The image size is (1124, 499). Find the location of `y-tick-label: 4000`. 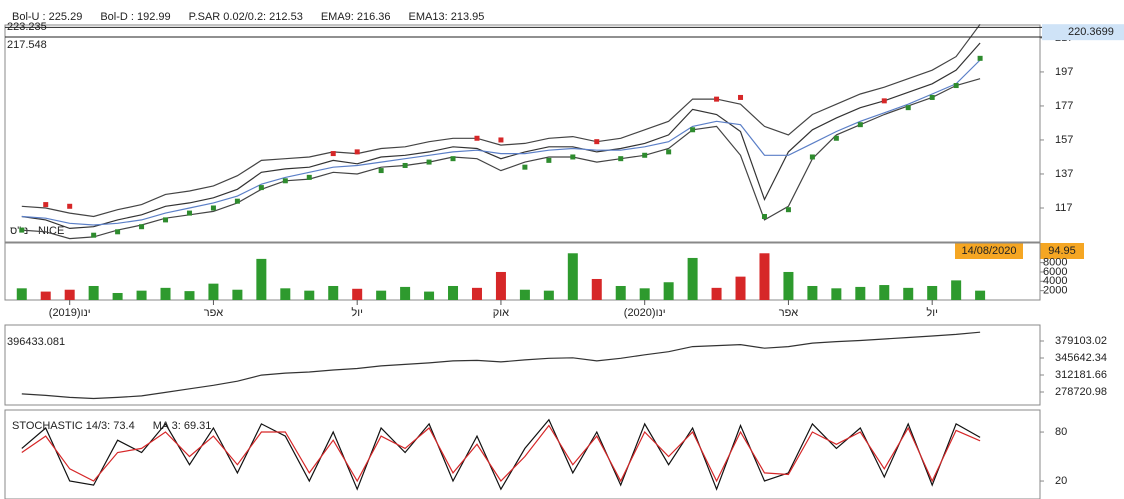

y-tick-label: 4000 is located at coordinates (1055, 281).